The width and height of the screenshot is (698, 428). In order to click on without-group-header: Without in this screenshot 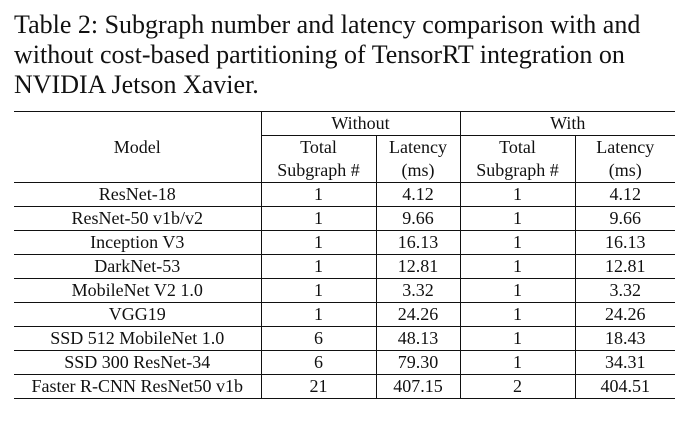, I will do `click(361, 123)`.